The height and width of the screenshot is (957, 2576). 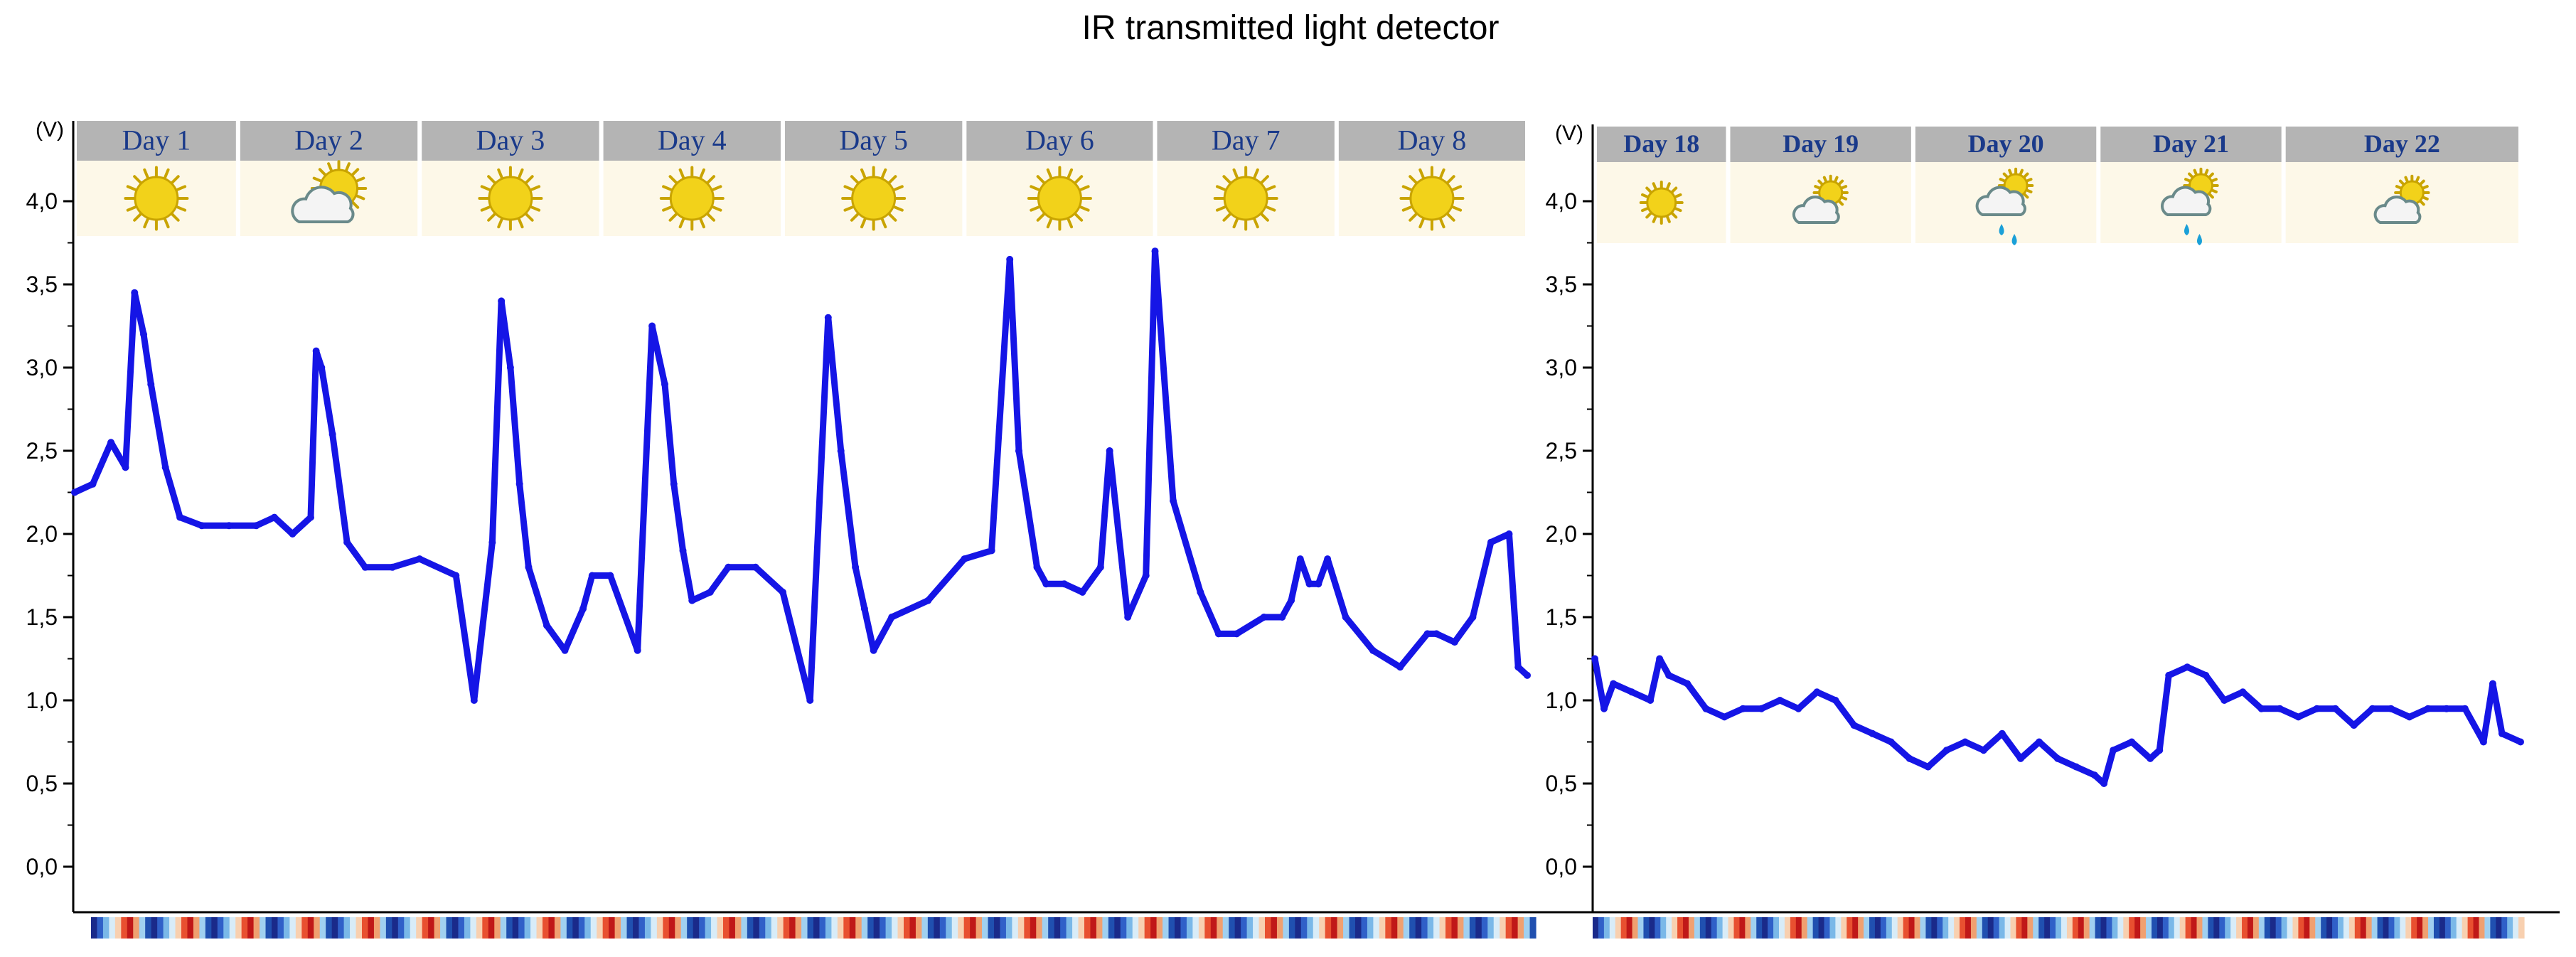 What do you see at coordinates (2190, 206) in the screenshot?
I see `sun-cloud-rain-icon` at bounding box center [2190, 206].